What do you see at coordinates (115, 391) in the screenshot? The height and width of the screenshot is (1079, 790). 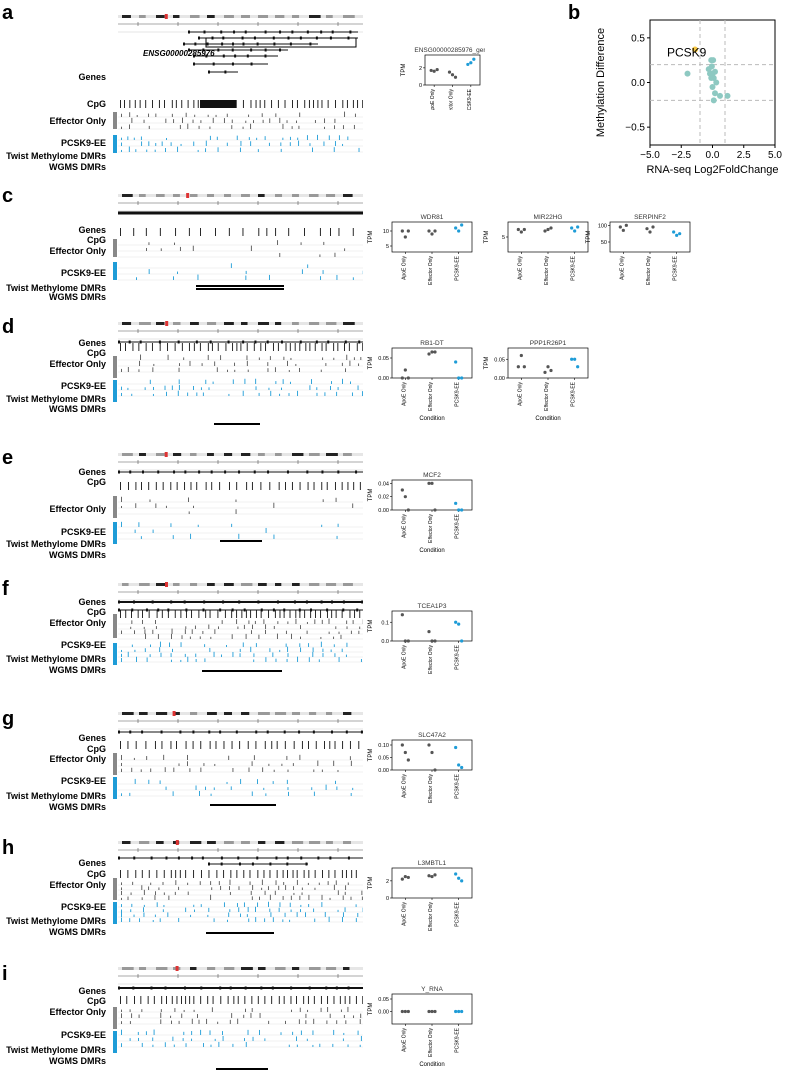 I see `pcsk9-bar-d` at bounding box center [115, 391].